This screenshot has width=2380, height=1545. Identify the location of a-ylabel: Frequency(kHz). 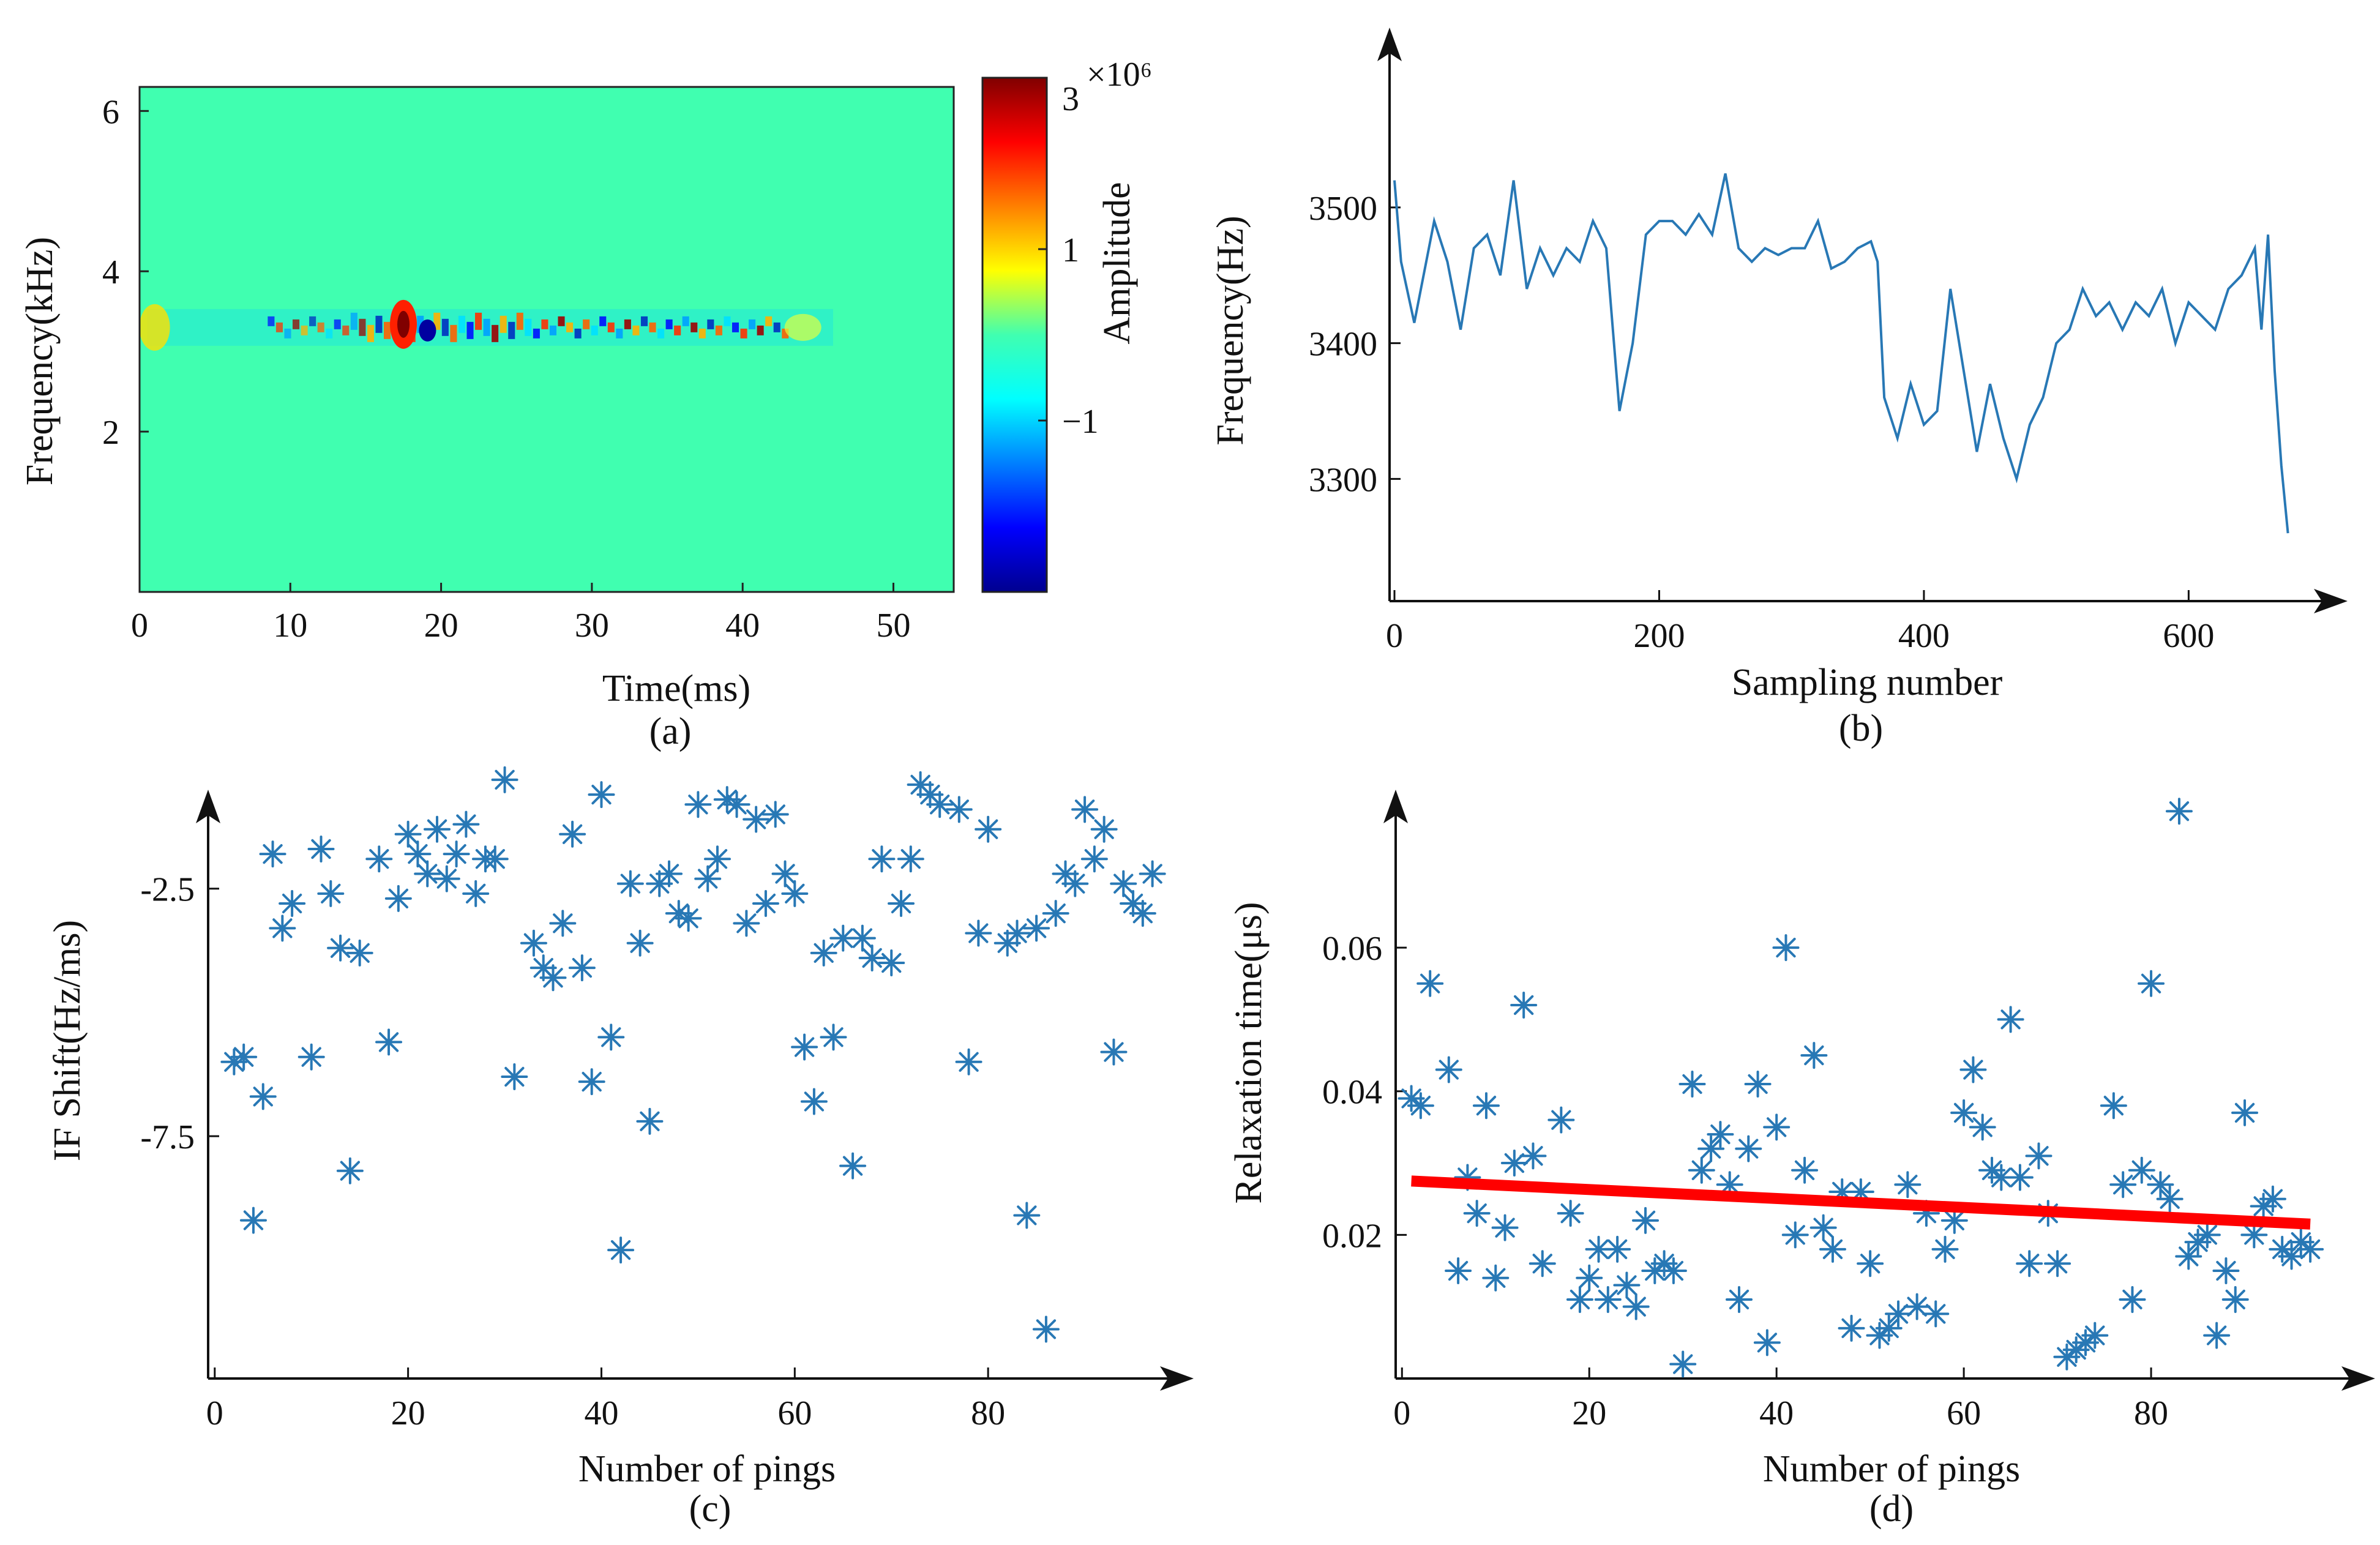
(40, 361).